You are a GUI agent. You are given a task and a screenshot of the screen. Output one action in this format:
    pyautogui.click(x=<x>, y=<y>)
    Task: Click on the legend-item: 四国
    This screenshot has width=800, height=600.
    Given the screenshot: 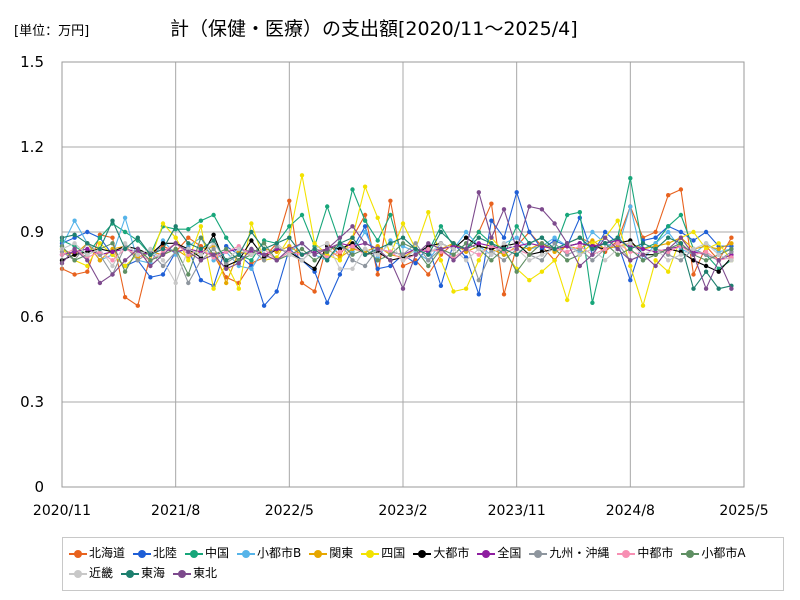 What is the action you would take?
    pyautogui.click(x=383, y=553)
    